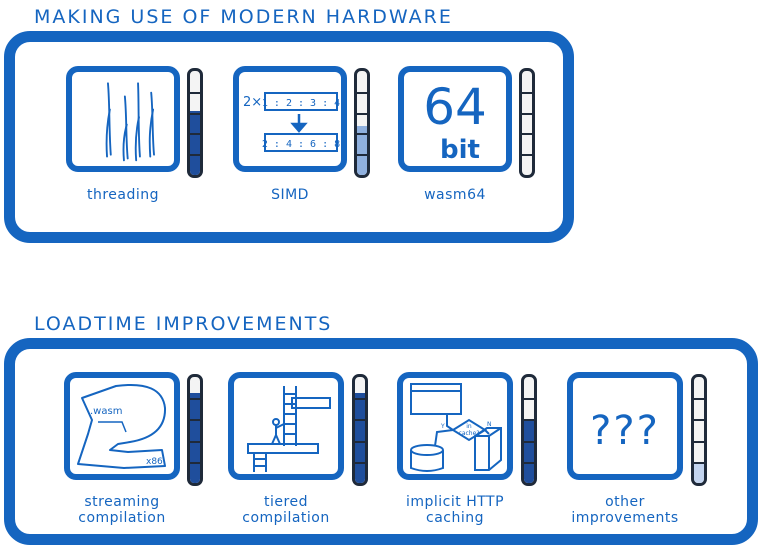  What do you see at coordinates (299, 123) in the screenshot?
I see `down-arrow-icon` at bounding box center [299, 123].